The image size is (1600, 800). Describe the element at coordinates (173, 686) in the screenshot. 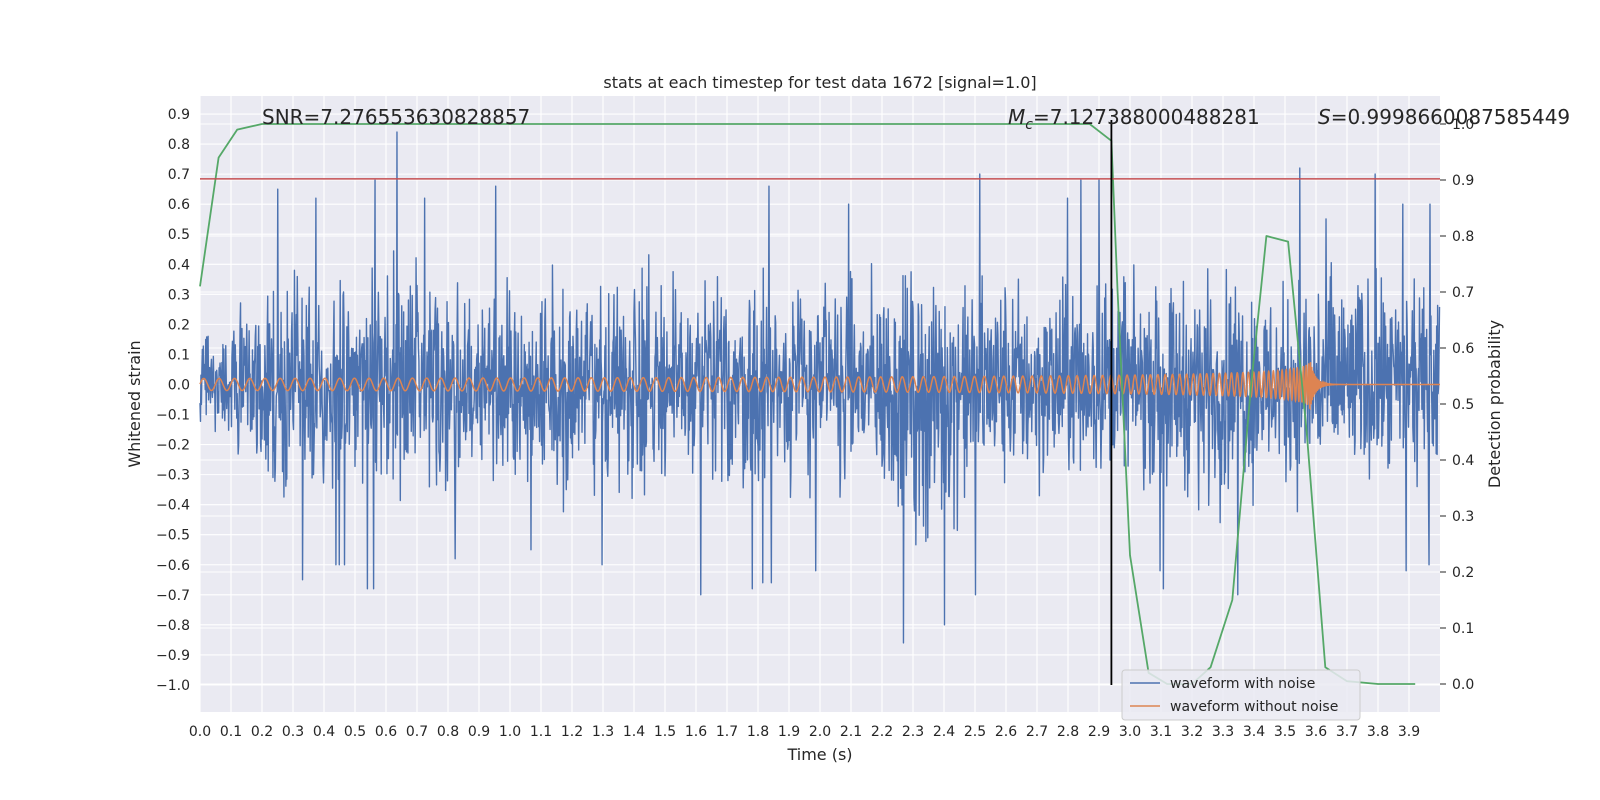

I see `y-tick-label: −1.0` at that location.